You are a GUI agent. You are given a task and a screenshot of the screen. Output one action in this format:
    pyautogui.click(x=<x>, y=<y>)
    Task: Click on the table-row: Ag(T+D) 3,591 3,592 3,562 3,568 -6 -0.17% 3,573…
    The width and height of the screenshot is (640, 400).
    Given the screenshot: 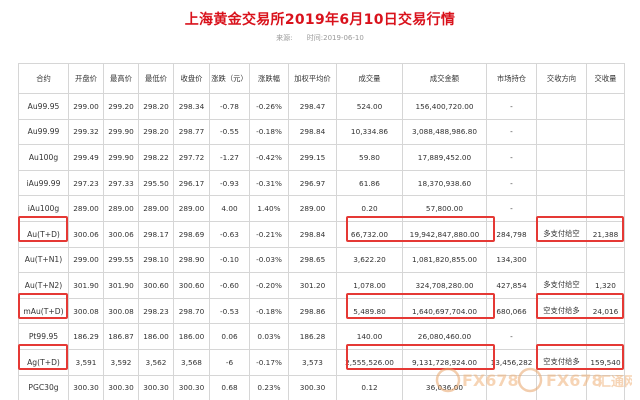 What is the action you would take?
    pyautogui.click(x=321, y=362)
    